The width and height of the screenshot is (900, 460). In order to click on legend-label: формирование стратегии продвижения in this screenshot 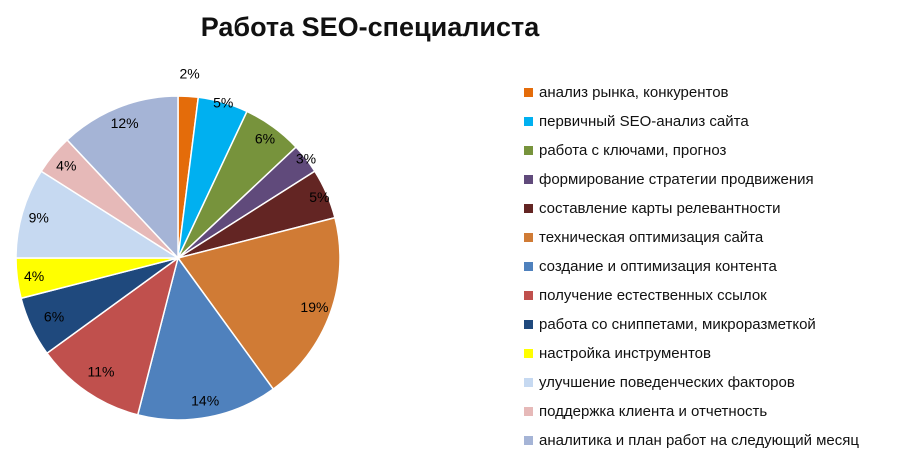, I will do `click(676, 179)`.